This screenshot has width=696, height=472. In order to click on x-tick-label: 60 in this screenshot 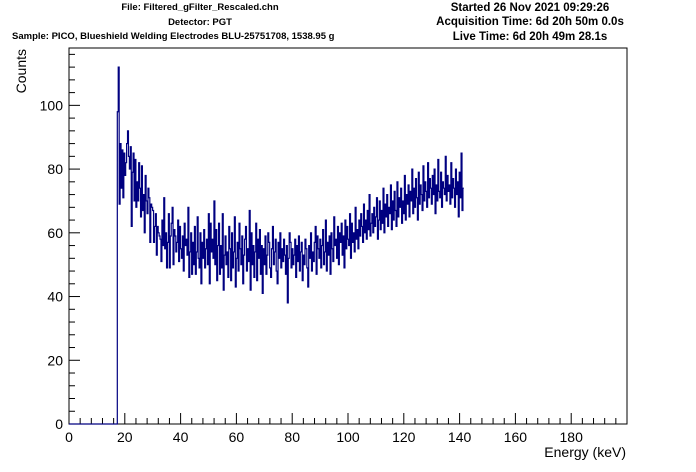, I will do `click(237, 437)`.